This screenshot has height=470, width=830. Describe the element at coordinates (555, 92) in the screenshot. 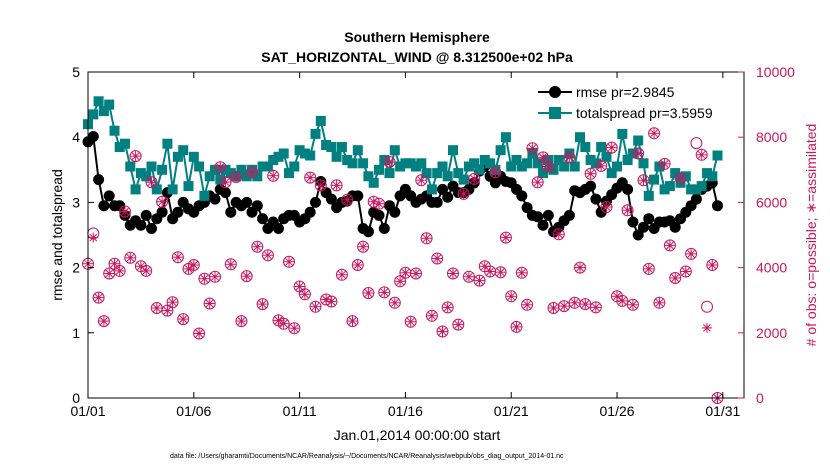

I see `legend-rmse-marker` at that location.